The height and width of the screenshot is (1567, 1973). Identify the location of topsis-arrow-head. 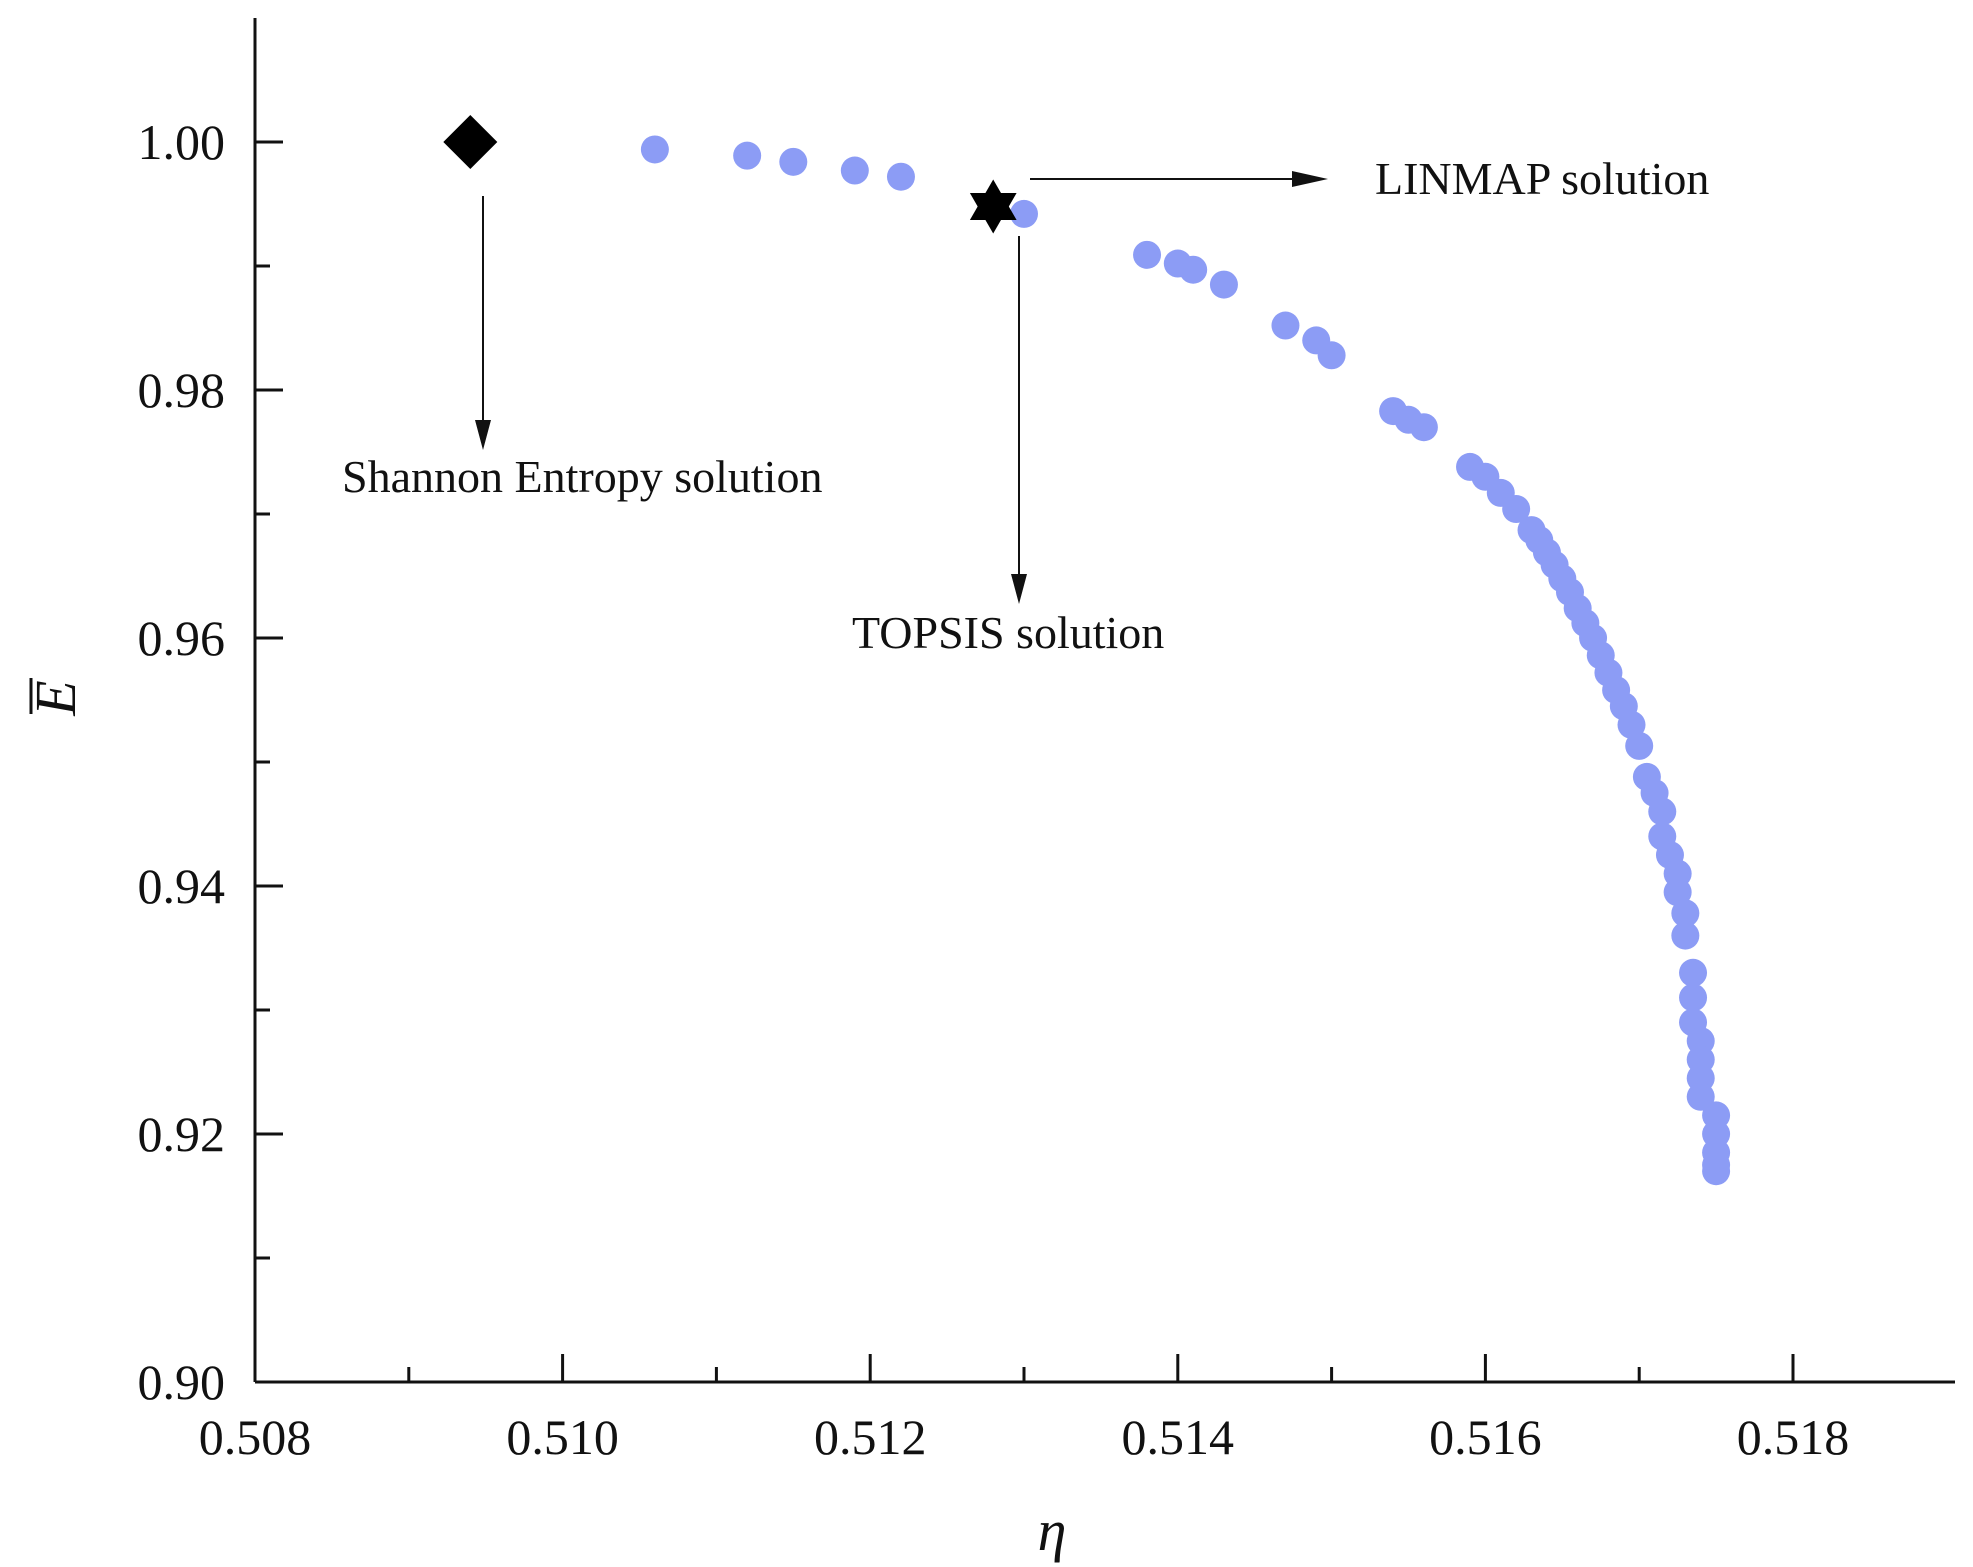
(1019, 589).